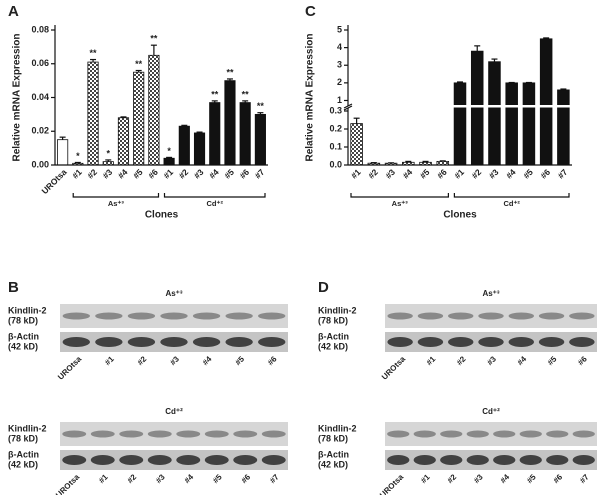 The width and height of the screenshot is (600, 495). I want to click on y-tick-label: 0.04, so click(40, 97).